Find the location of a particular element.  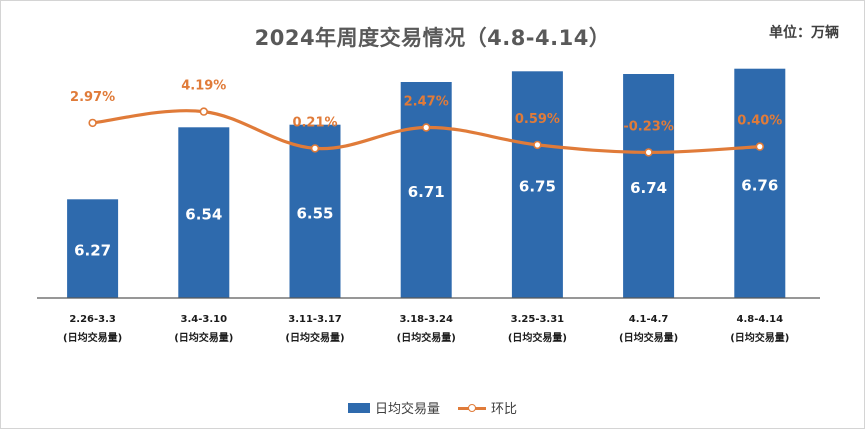

x-tick-label-2: 3.4-3.10 is located at coordinates (204, 319).